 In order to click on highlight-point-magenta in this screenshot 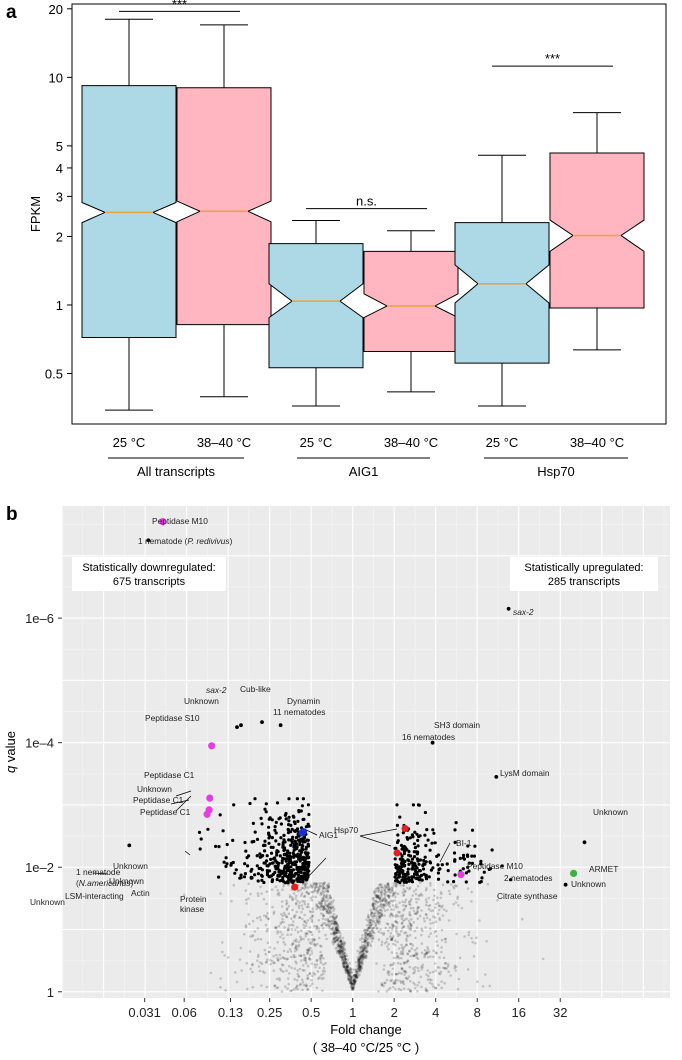, I will do `click(212, 746)`.